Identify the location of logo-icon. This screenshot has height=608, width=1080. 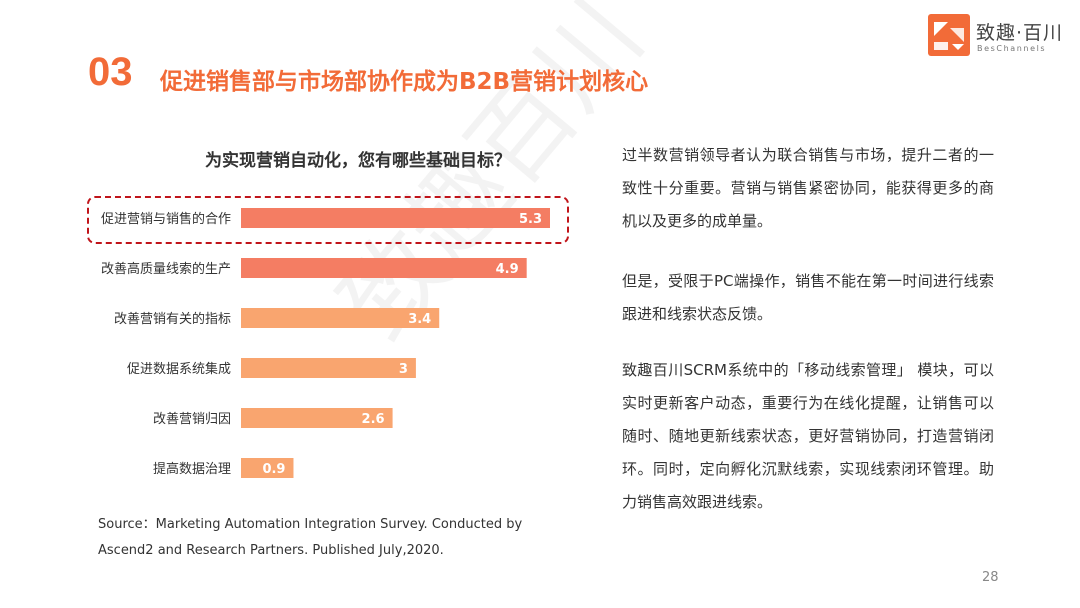
(949, 35).